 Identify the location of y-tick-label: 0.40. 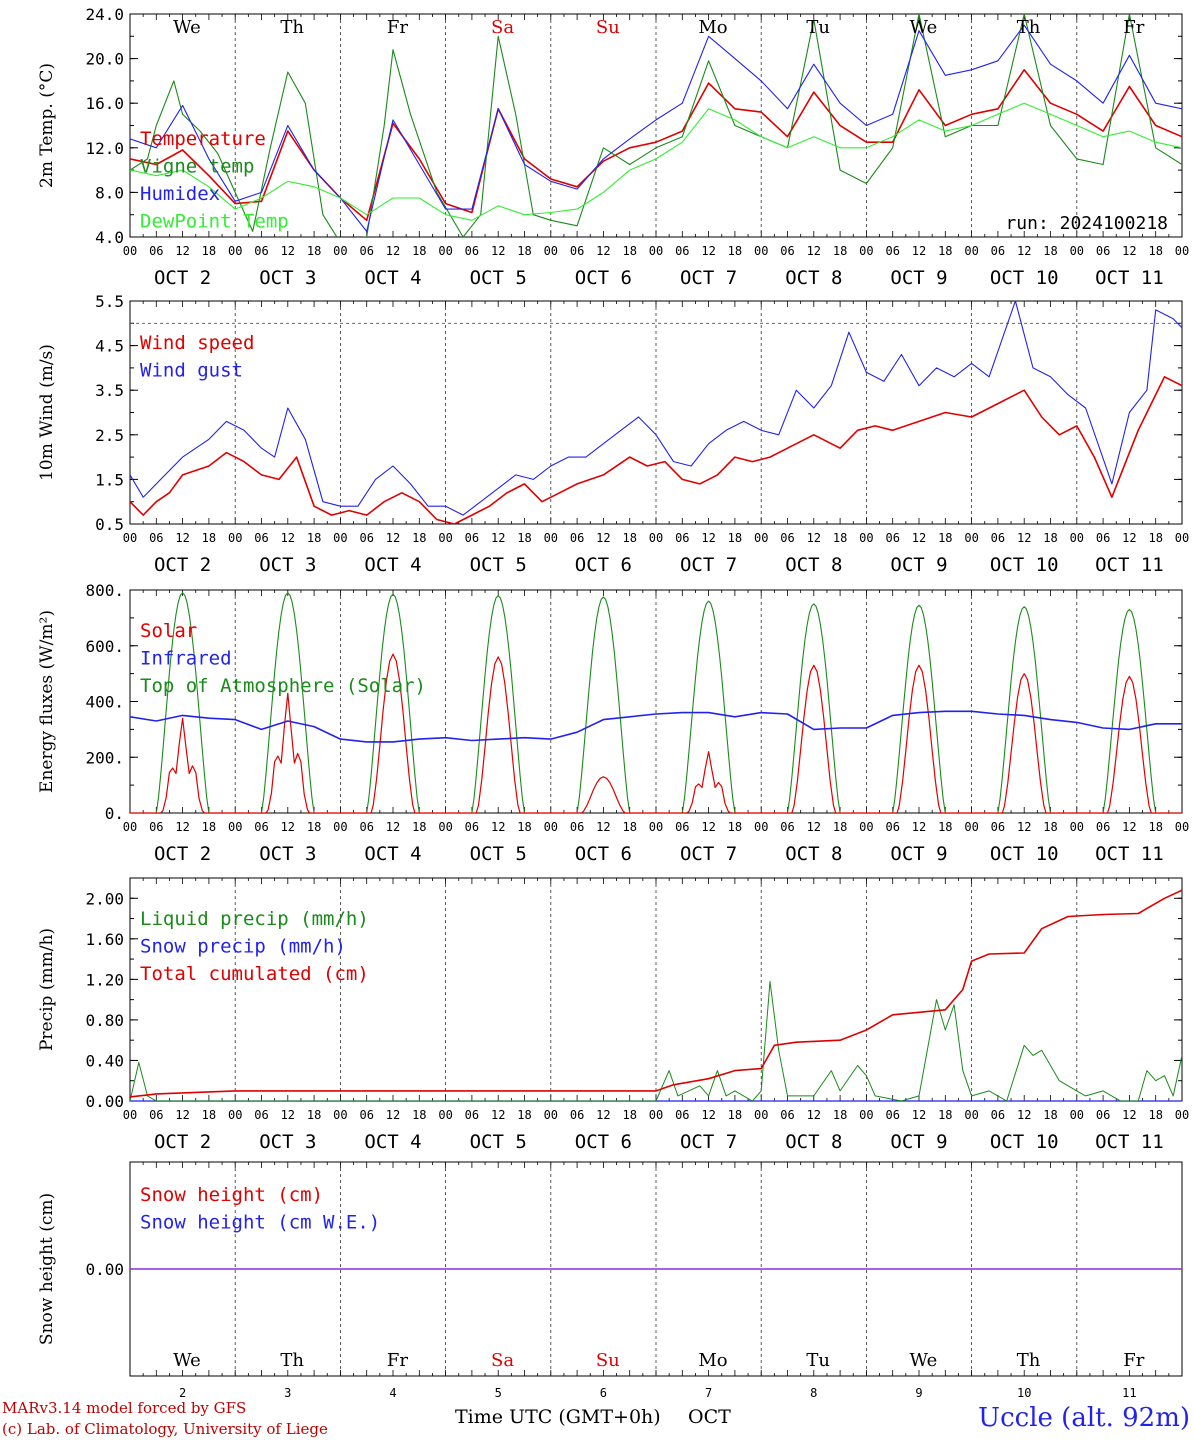
(104, 1060).